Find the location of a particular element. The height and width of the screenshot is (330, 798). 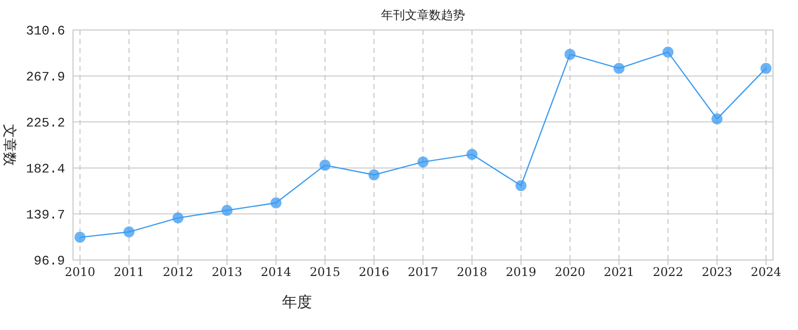

x-tick-label: 2022 is located at coordinates (668, 272).